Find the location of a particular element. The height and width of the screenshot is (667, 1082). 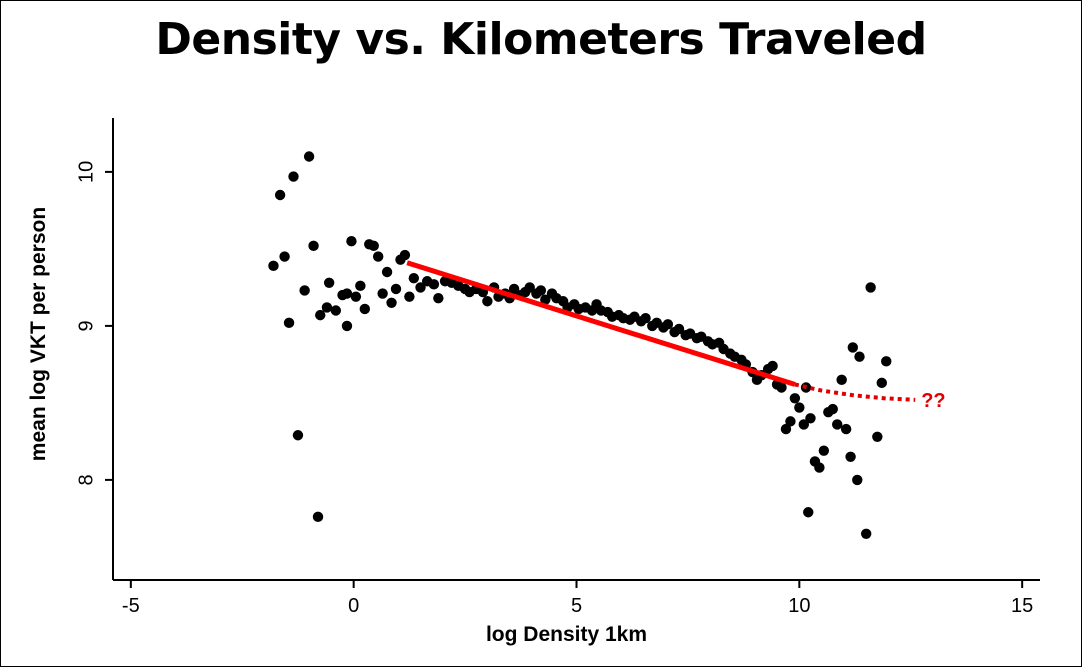

x-tick-label: 5 is located at coordinates (576, 606).